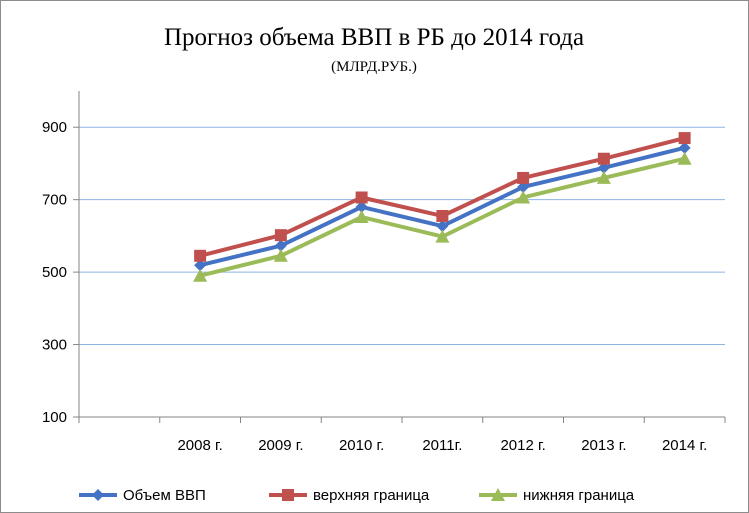 The height and width of the screenshot is (513, 749). What do you see at coordinates (442, 445) in the screenshot?
I see `x-tick-label: 2011г.` at bounding box center [442, 445].